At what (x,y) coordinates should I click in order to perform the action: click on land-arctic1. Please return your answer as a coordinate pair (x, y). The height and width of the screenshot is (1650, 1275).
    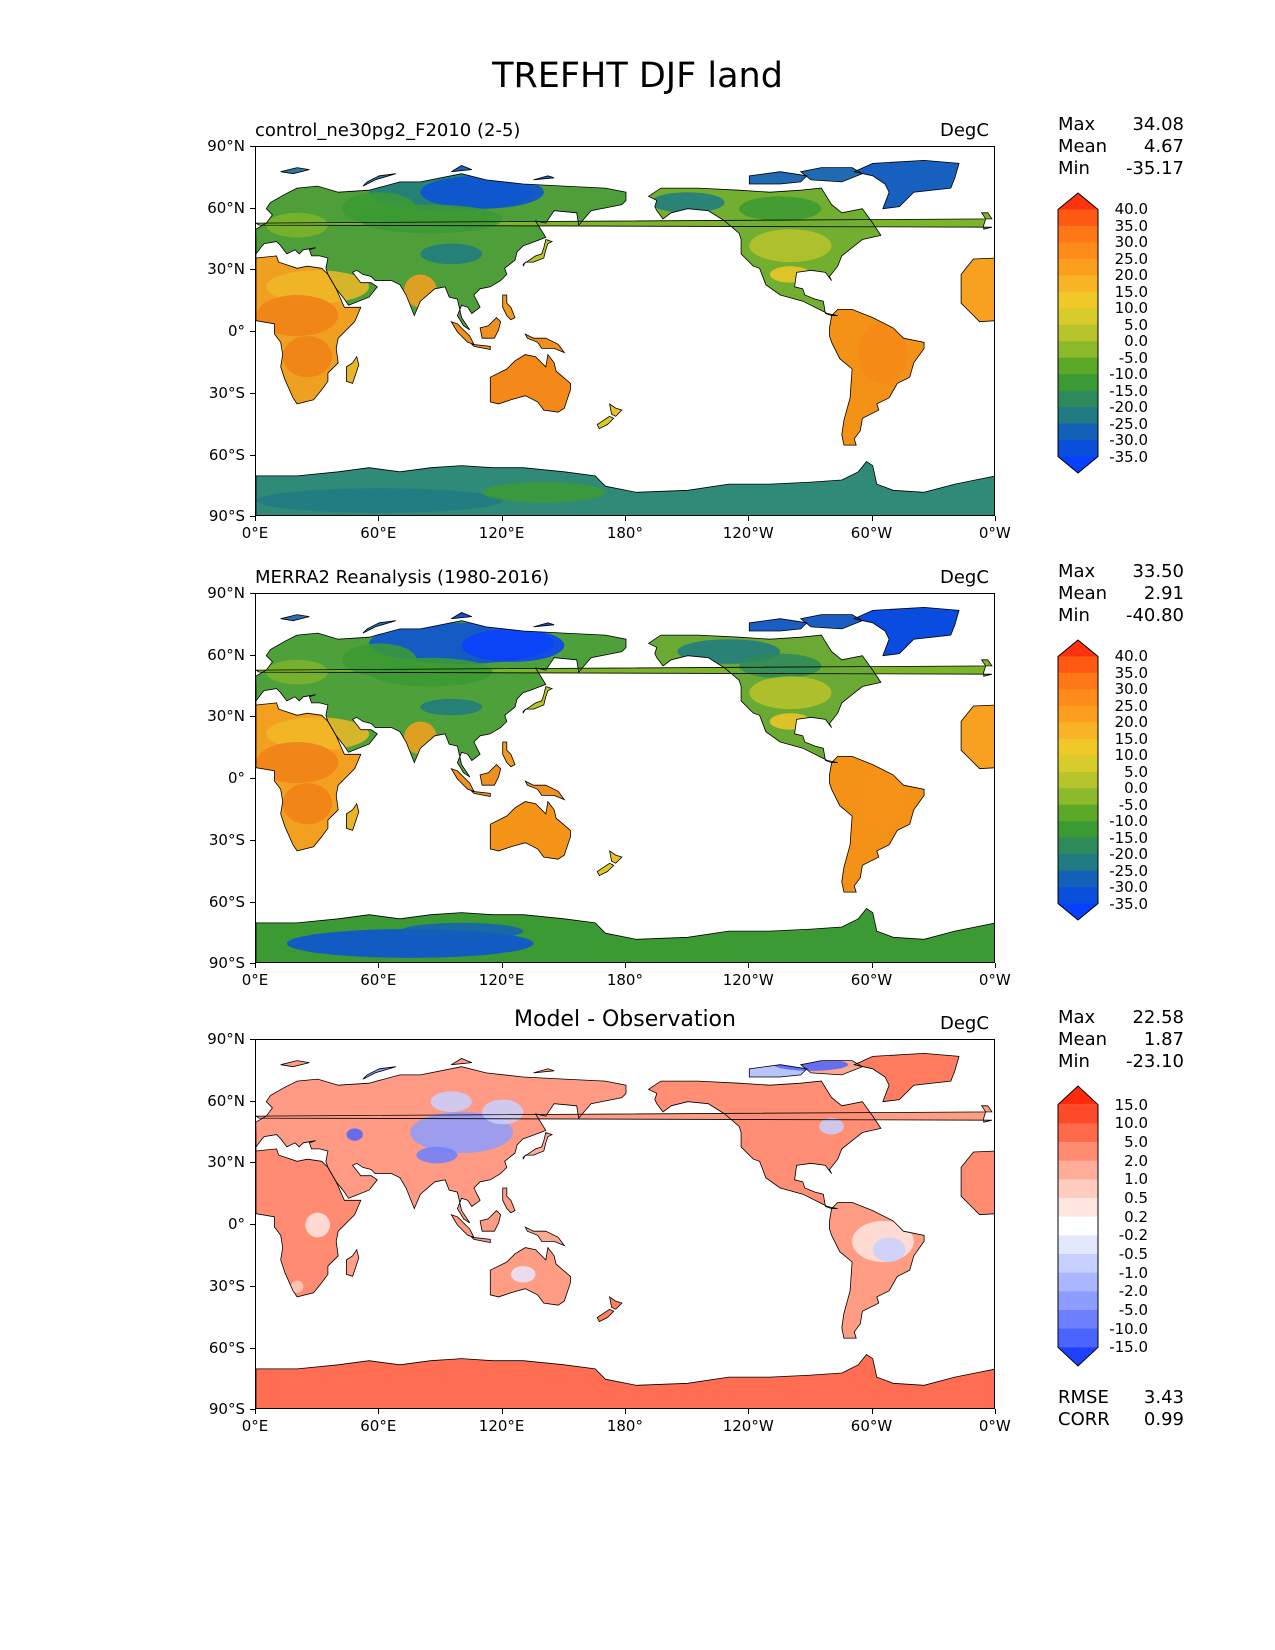
    Looking at the image, I should click on (778, 624).